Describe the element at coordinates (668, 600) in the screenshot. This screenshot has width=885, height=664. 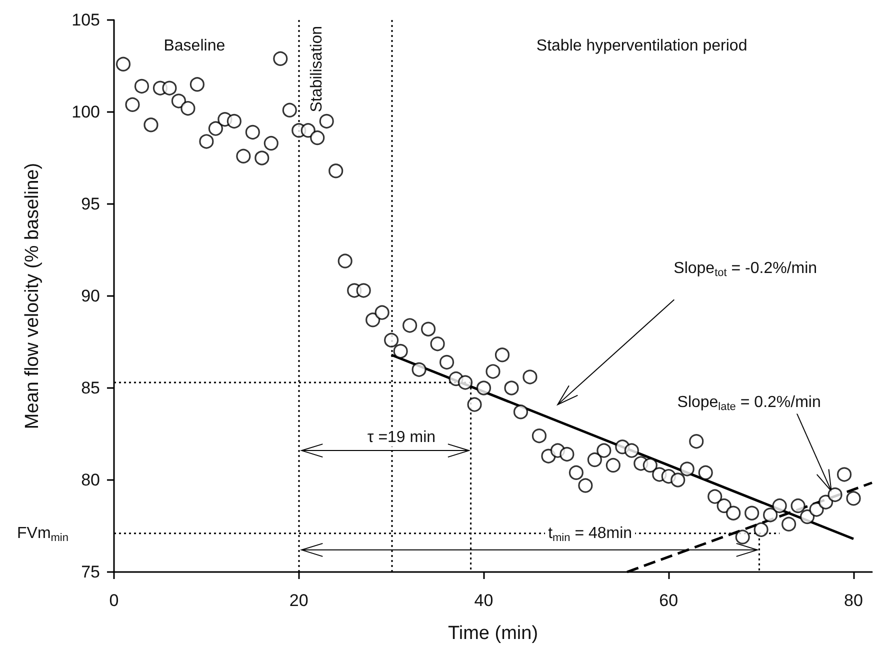
I see `x-tick-label: 60` at that location.